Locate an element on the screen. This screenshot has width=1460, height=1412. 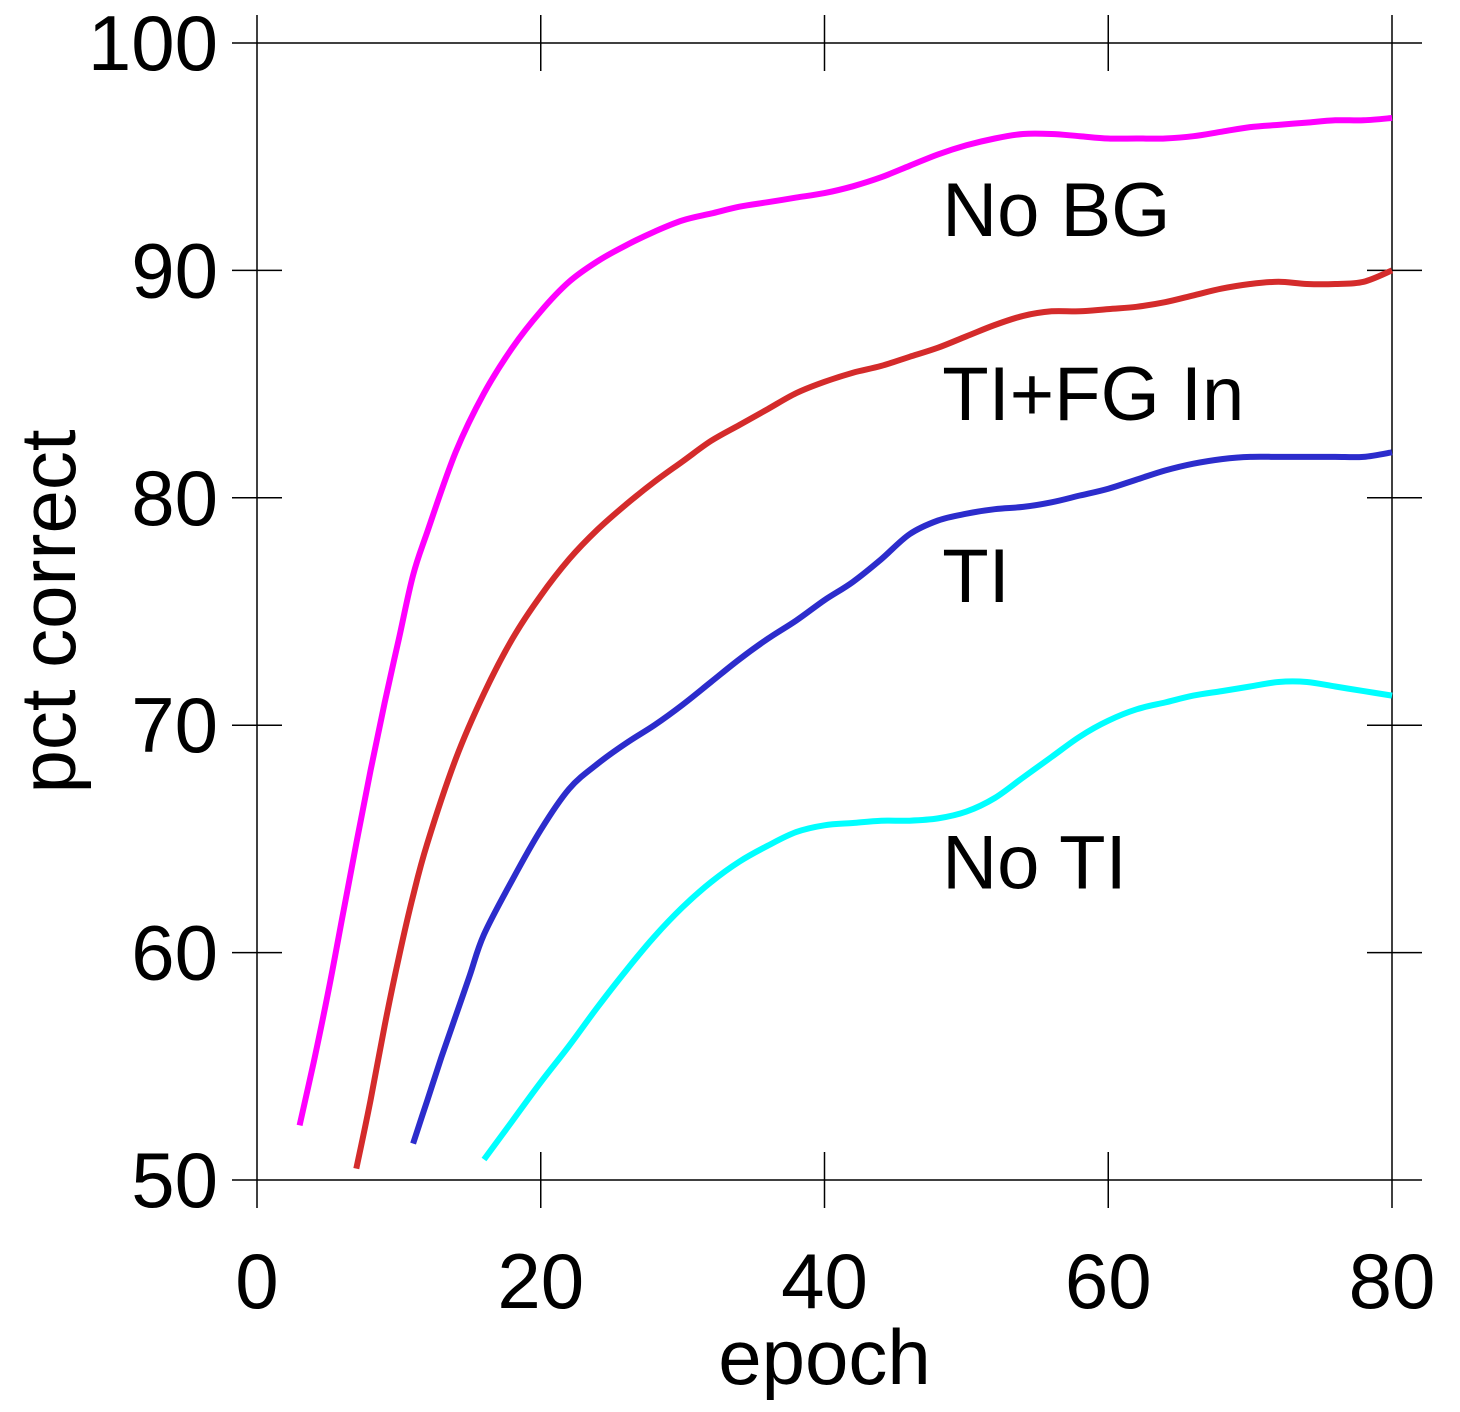
y-tick-label-90: 90 is located at coordinates (174, 270).